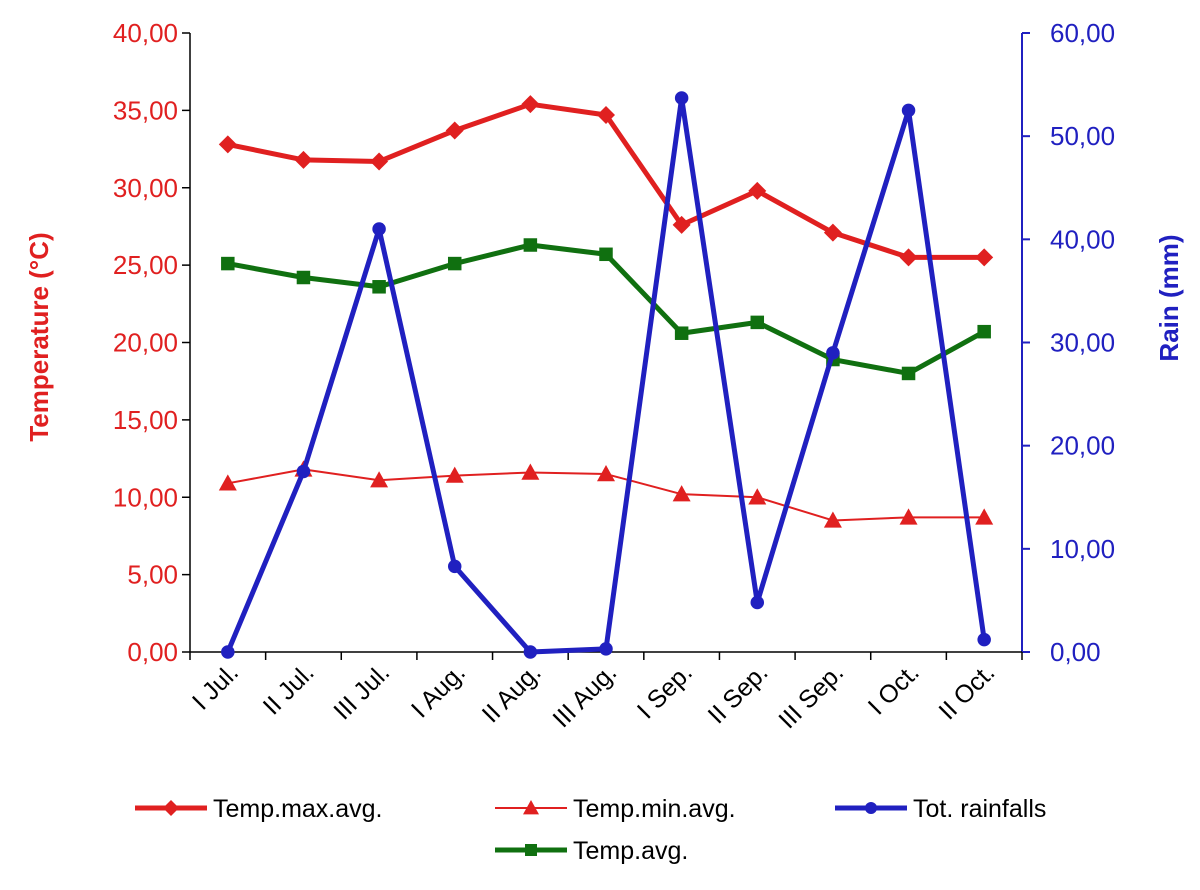  I want to click on y-right-tick-label: 40,00, so click(1082, 239).